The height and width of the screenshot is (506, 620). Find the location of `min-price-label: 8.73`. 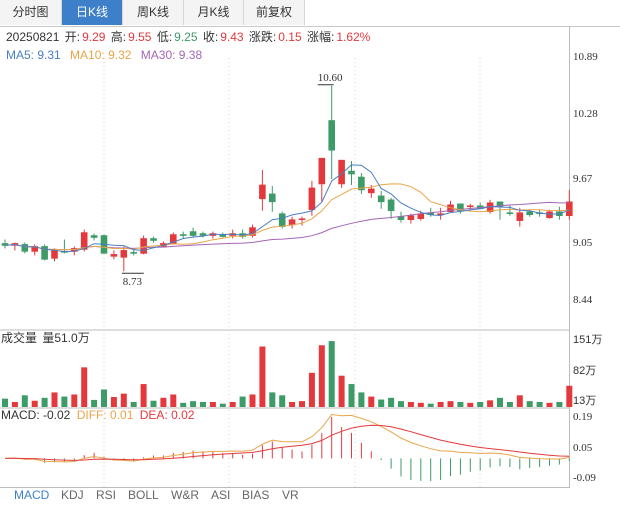

min-price-label: 8.73 is located at coordinates (133, 282).